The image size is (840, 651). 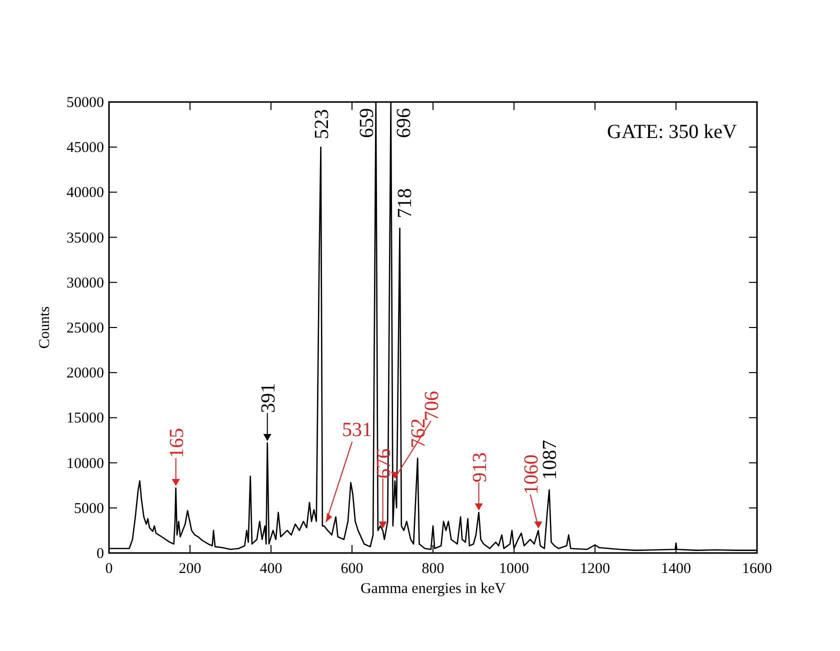 What do you see at coordinates (367, 123) in the screenshot?
I see `annotation: 659` at bounding box center [367, 123].